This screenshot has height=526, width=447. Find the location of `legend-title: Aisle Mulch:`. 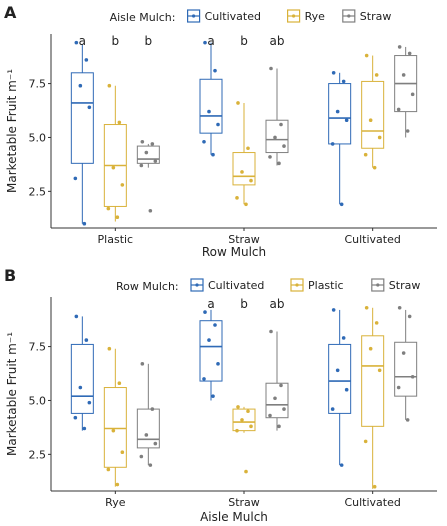

legend-title: Aisle Mulch: is located at coordinates (143, 17).